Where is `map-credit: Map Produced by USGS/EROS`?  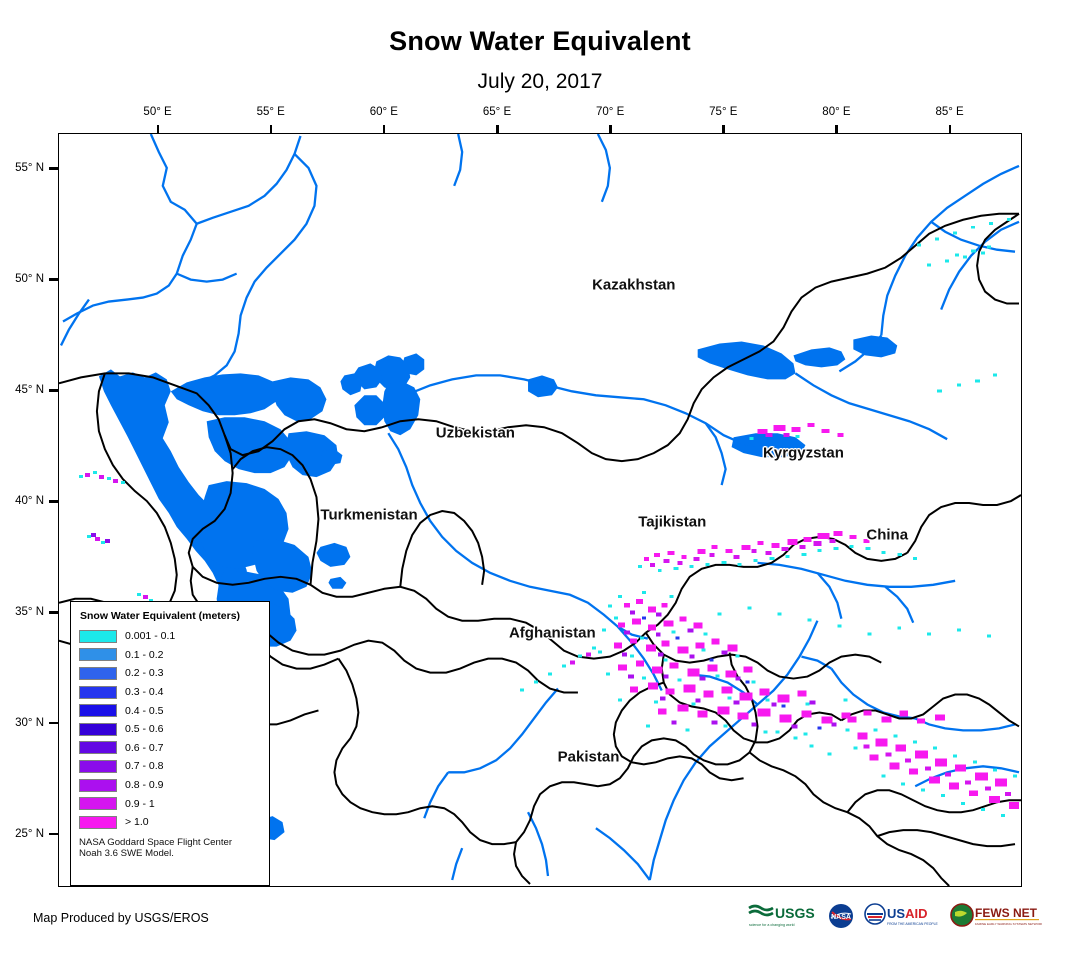
map-credit: Map Produced by USGS/EROS is located at coordinates (121, 918).